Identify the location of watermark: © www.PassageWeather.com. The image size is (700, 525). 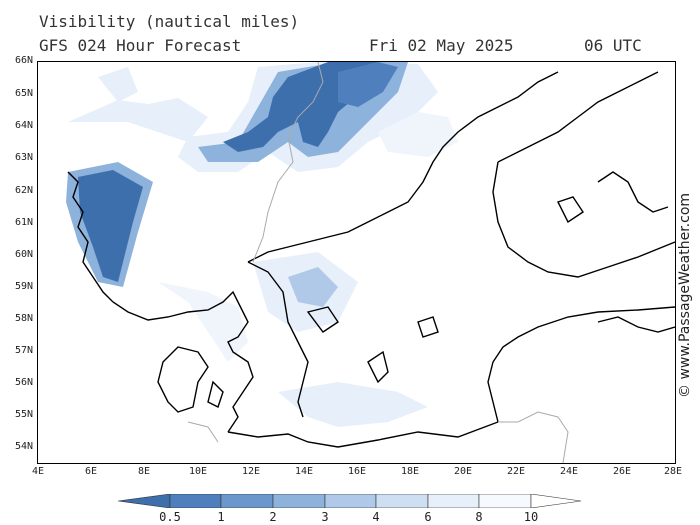
(685, 295).